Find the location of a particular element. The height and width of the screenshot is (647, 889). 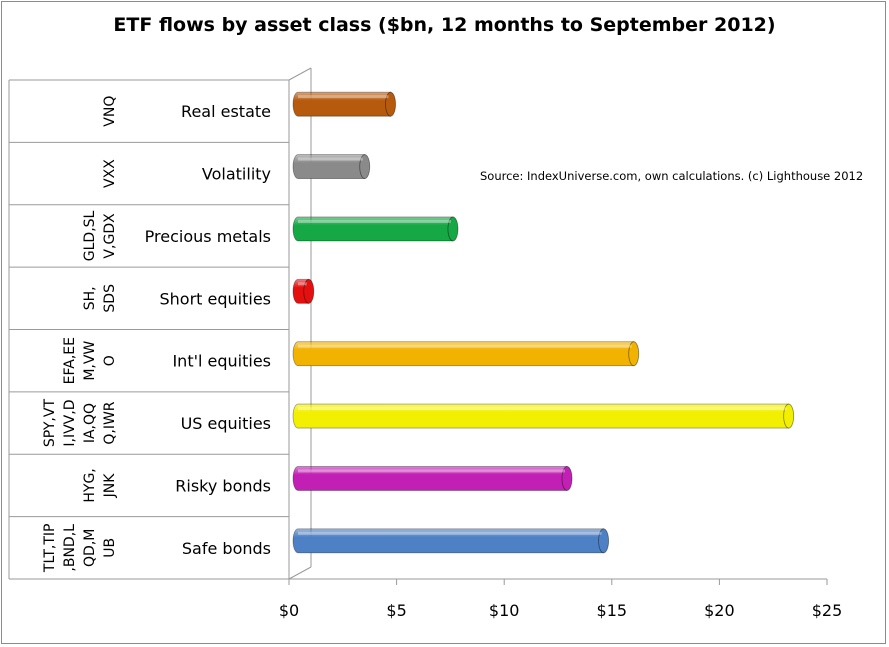

ticker-label: TLT,TIP is located at coordinates (50, 549).